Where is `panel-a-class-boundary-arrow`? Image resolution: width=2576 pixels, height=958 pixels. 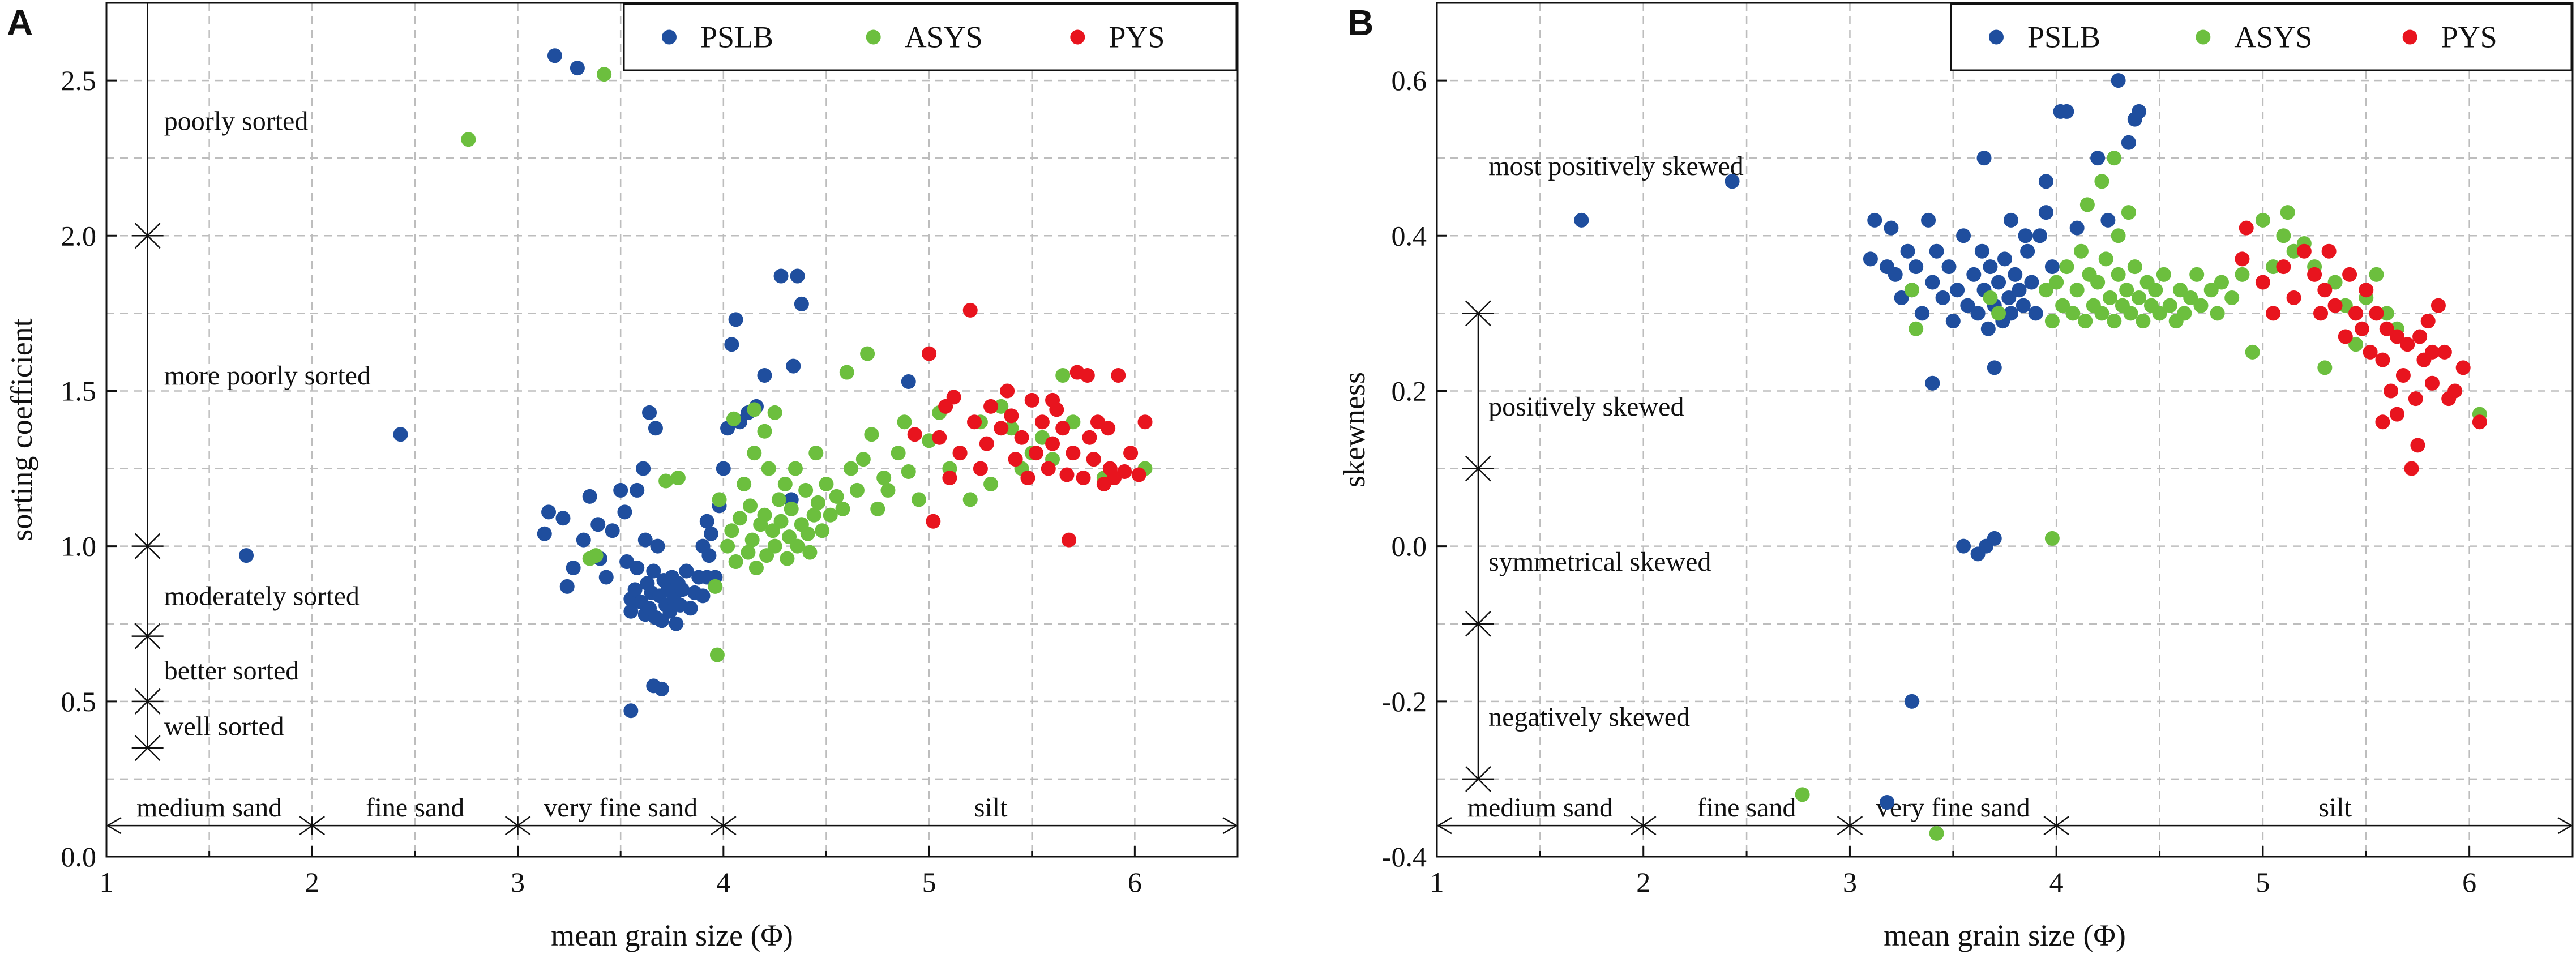 panel-a-class-boundary-arrow is located at coordinates (147, 636).